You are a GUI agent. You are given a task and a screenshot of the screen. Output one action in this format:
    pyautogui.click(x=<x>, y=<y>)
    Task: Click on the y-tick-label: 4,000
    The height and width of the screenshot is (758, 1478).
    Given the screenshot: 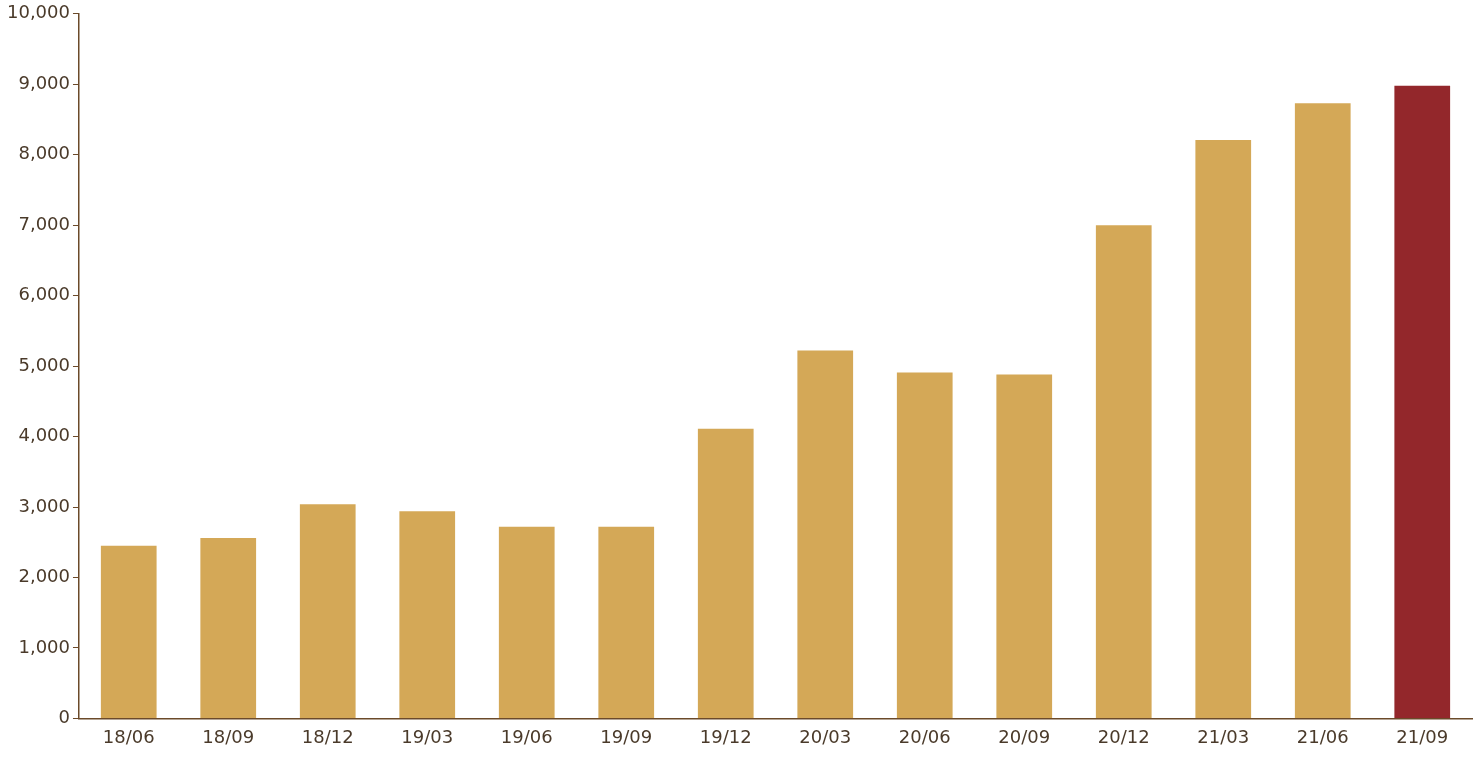 What is the action you would take?
    pyautogui.click(x=44, y=435)
    